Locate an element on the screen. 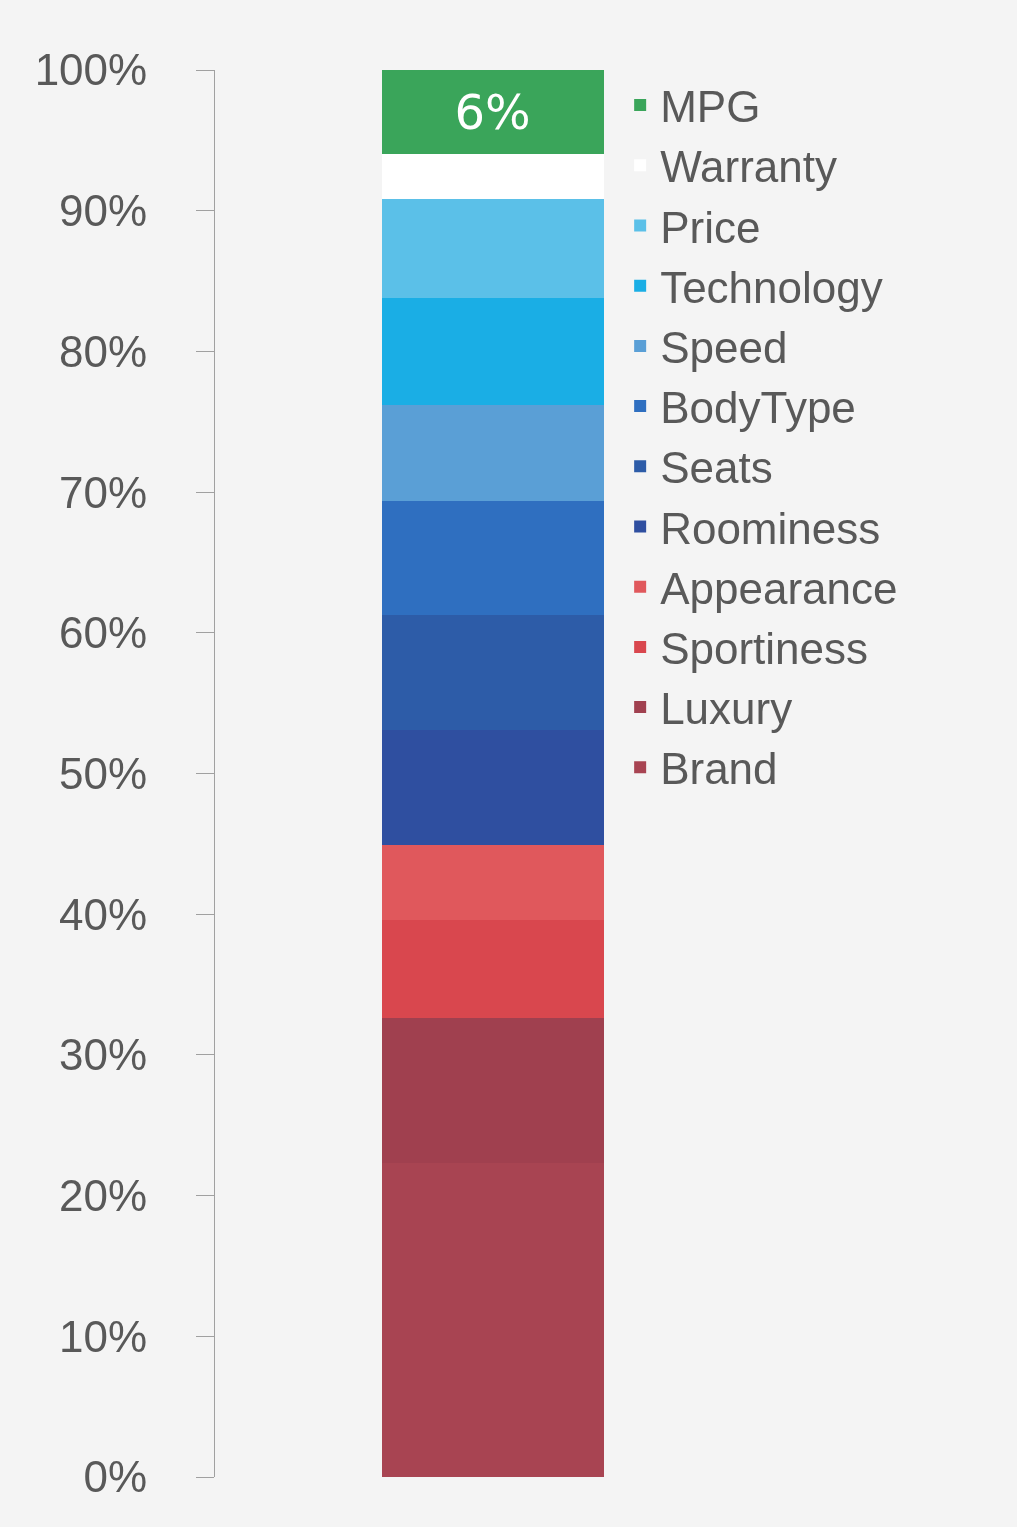 The image size is (1017, 1527). legend-label: BodyType is located at coordinates (758, 408).